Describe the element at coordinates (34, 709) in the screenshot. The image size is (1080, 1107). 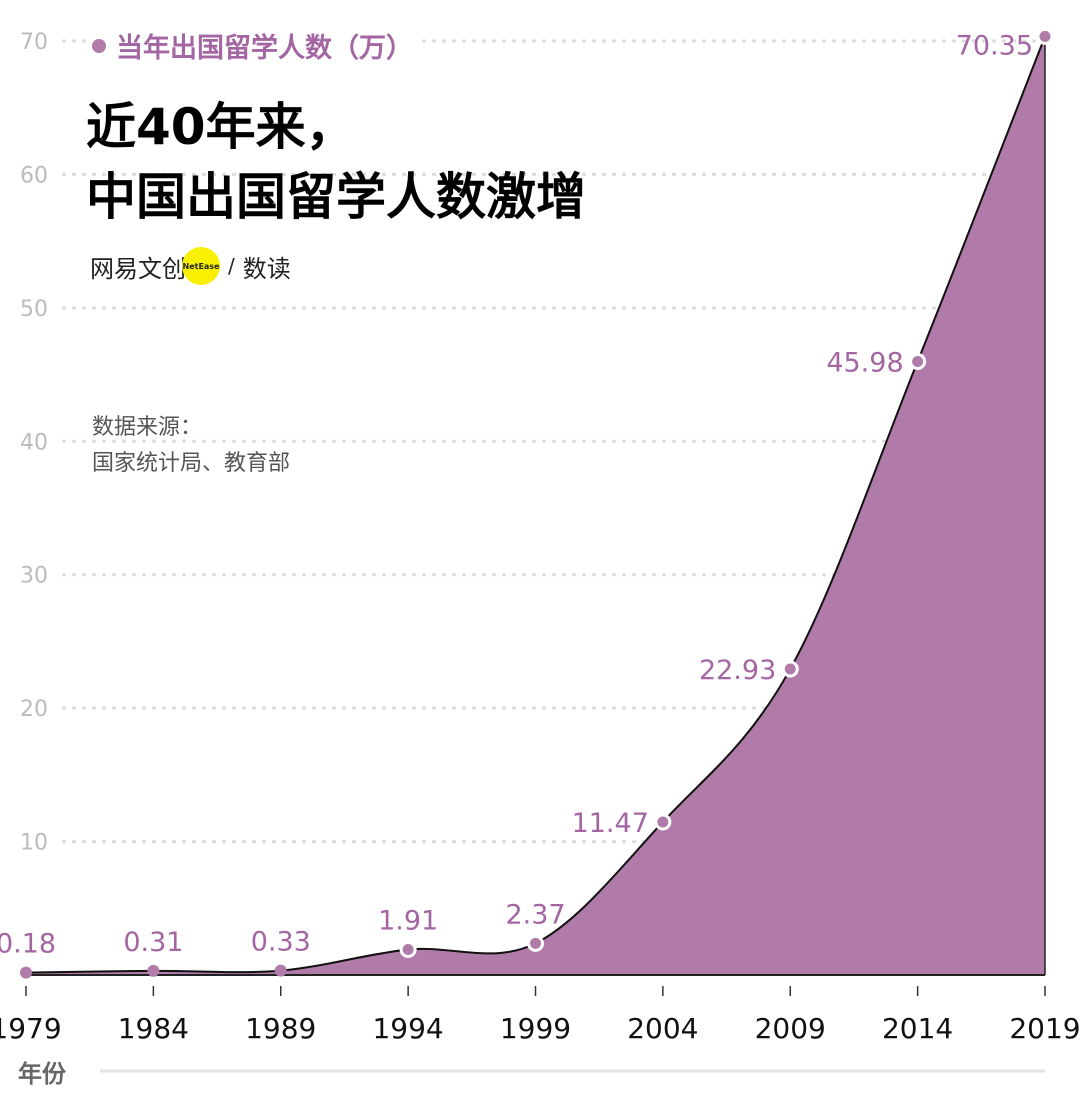
I see `y-tick-label: 20` at that location.